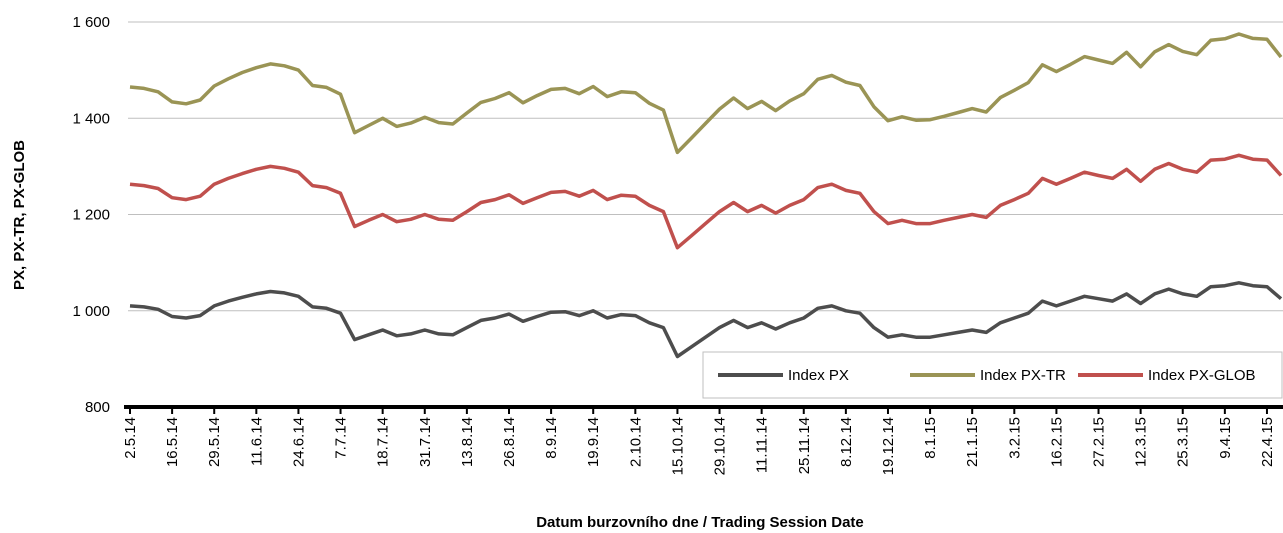 Image resolution: width=1283 pixels, height=533 pixels. Describe the element at coordinates (214, 442) in the screenshot. I see `x-tick-label: 29.5.14` at that location.